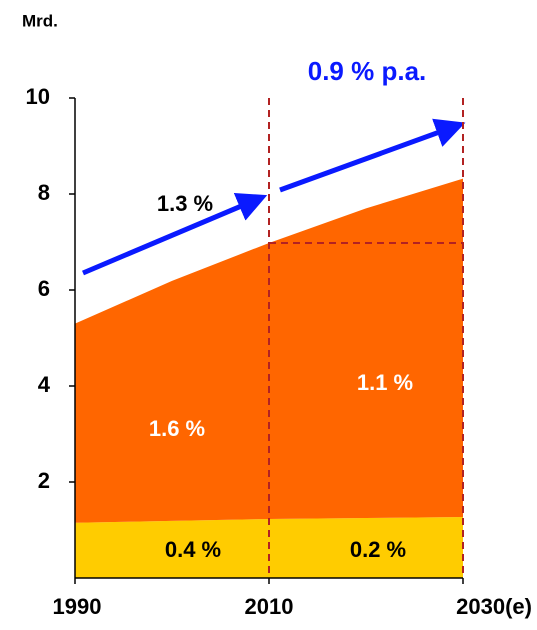  I want to click on y-tick-label: 8, so click(44, 192).